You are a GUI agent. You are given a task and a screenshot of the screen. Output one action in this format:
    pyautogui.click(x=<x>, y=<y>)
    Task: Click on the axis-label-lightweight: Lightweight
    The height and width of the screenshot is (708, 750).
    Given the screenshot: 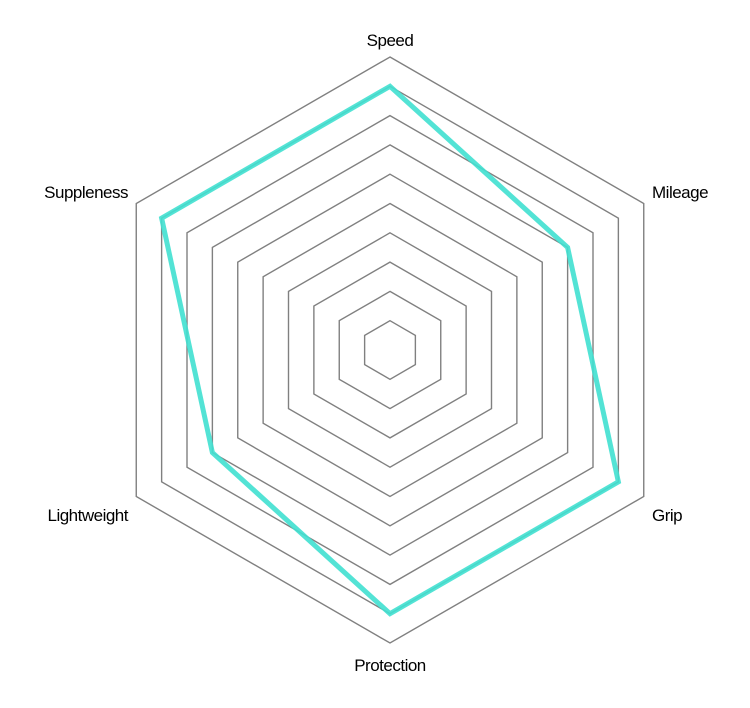 What is the action you would take?
    pyautogui.click(x=87, y=515)
    